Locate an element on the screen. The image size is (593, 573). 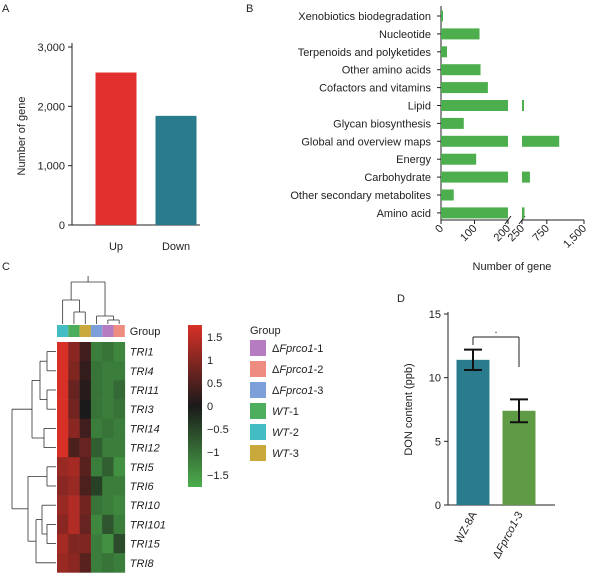
d-bar is located at coordinates (473, 432).